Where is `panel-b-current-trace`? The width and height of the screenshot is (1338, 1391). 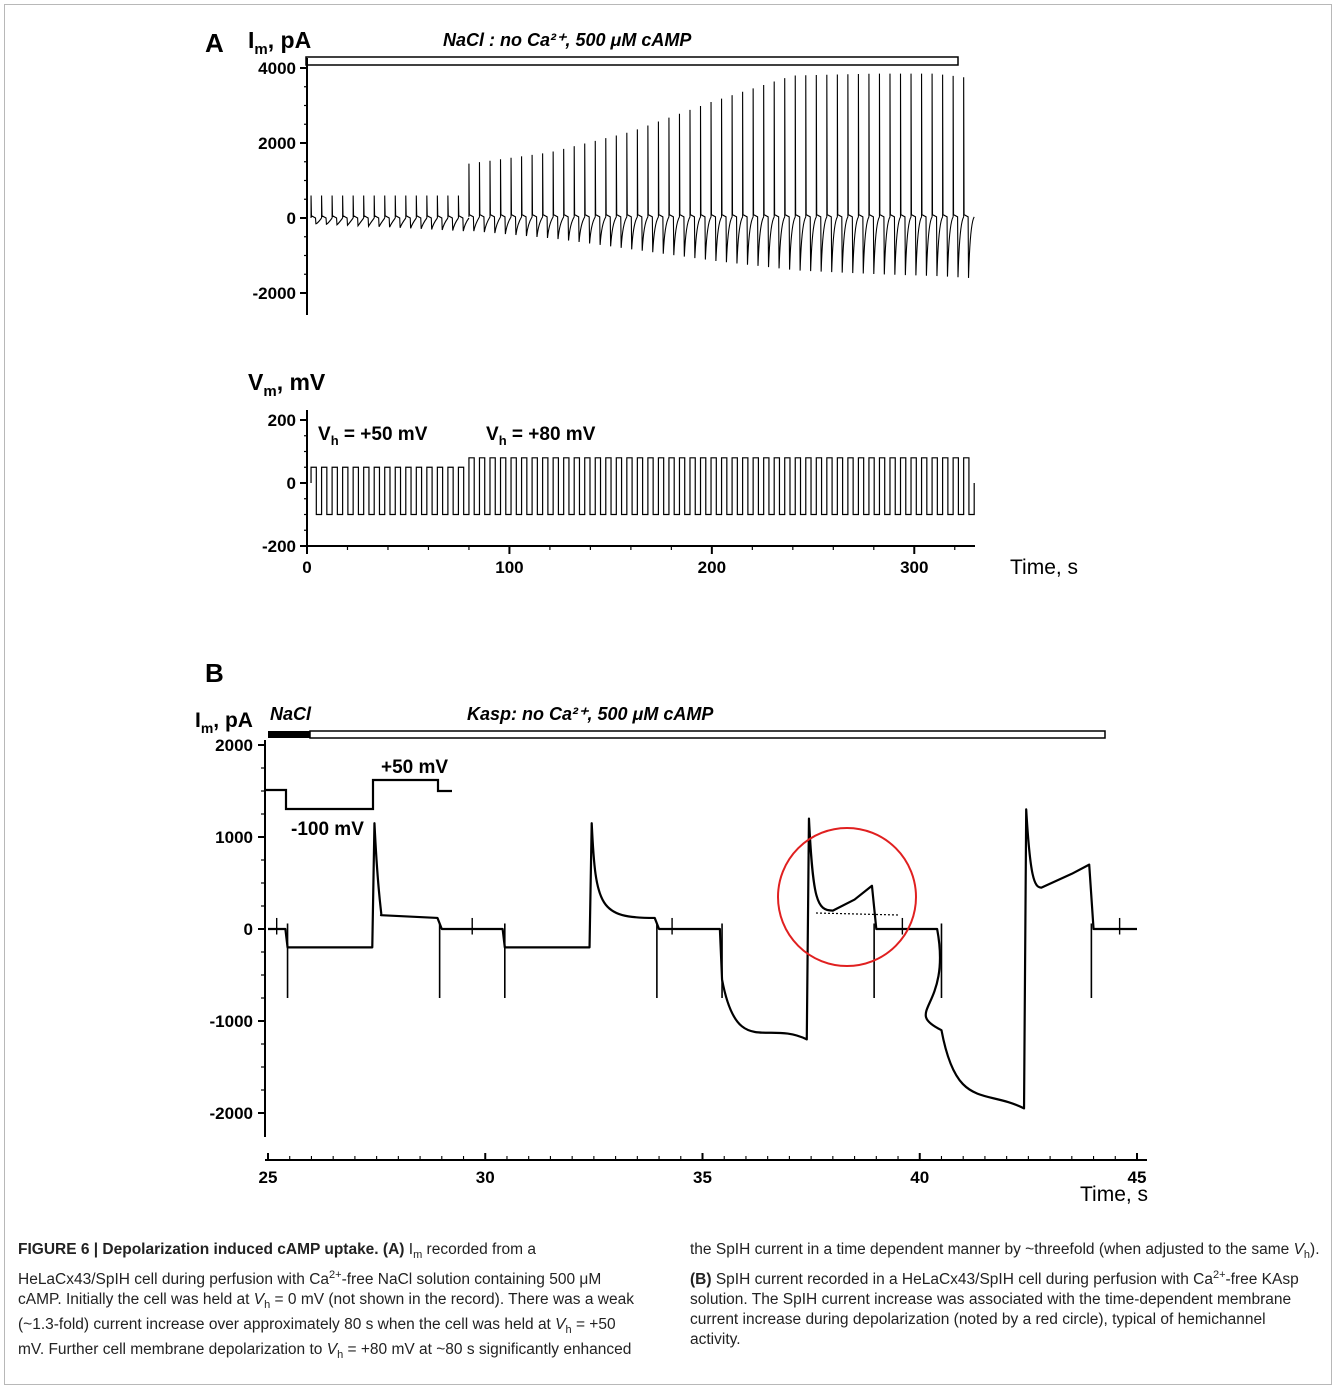 panel-b-current-trace is located at coordinates (702, 959).